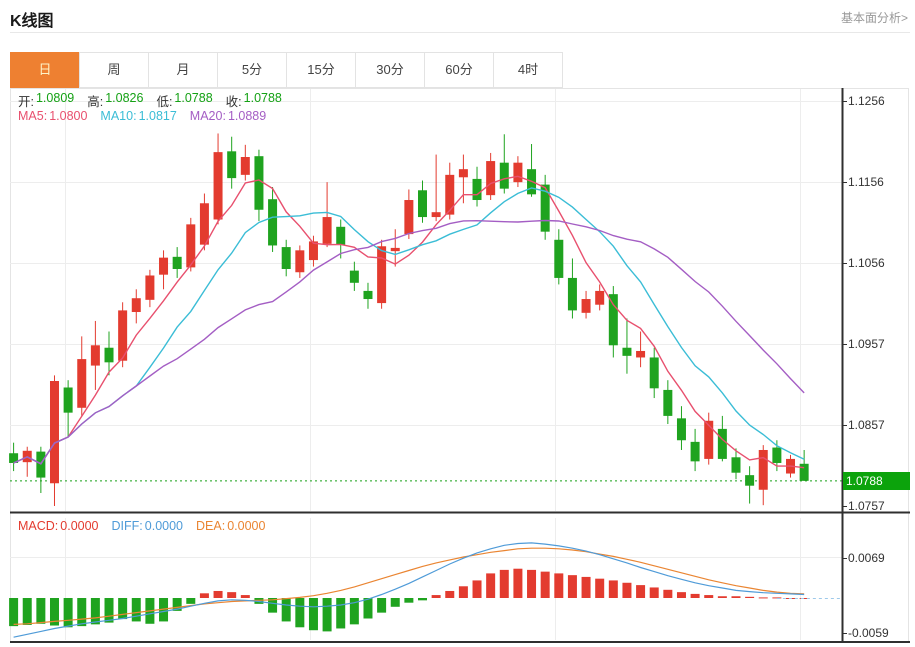  What do you see at coordinates (390, 70) in the screenshot?
I see `tab-30分: 30分` at bounding box center [390, 70].